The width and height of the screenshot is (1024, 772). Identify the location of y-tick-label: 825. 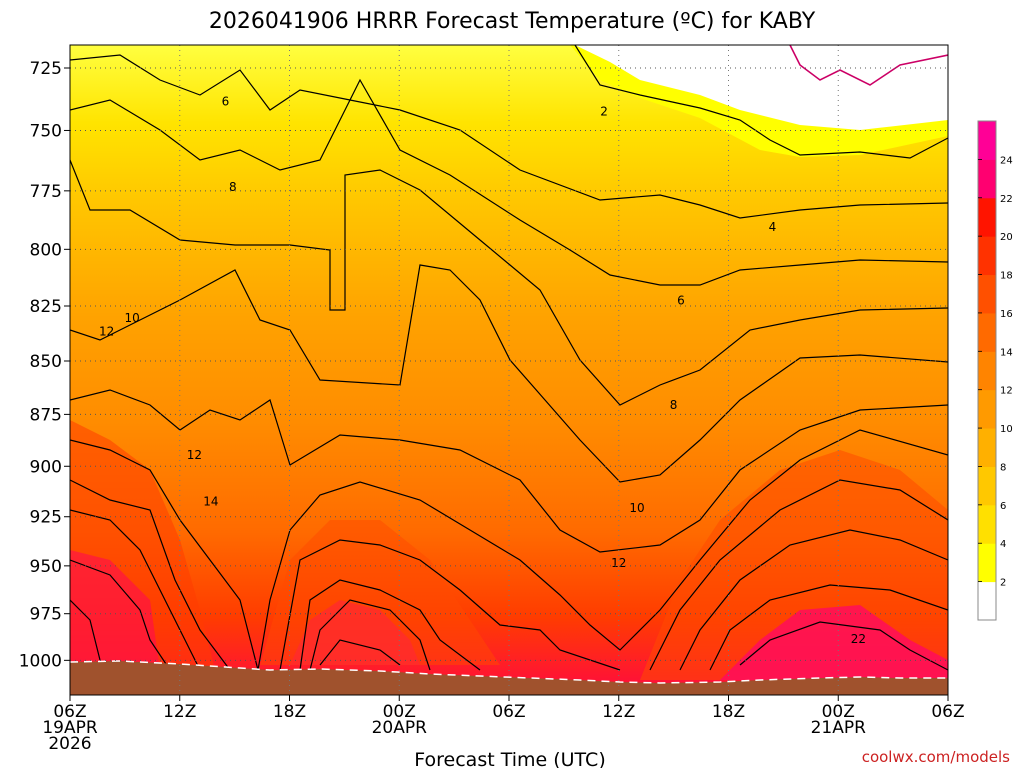
(46, 307).